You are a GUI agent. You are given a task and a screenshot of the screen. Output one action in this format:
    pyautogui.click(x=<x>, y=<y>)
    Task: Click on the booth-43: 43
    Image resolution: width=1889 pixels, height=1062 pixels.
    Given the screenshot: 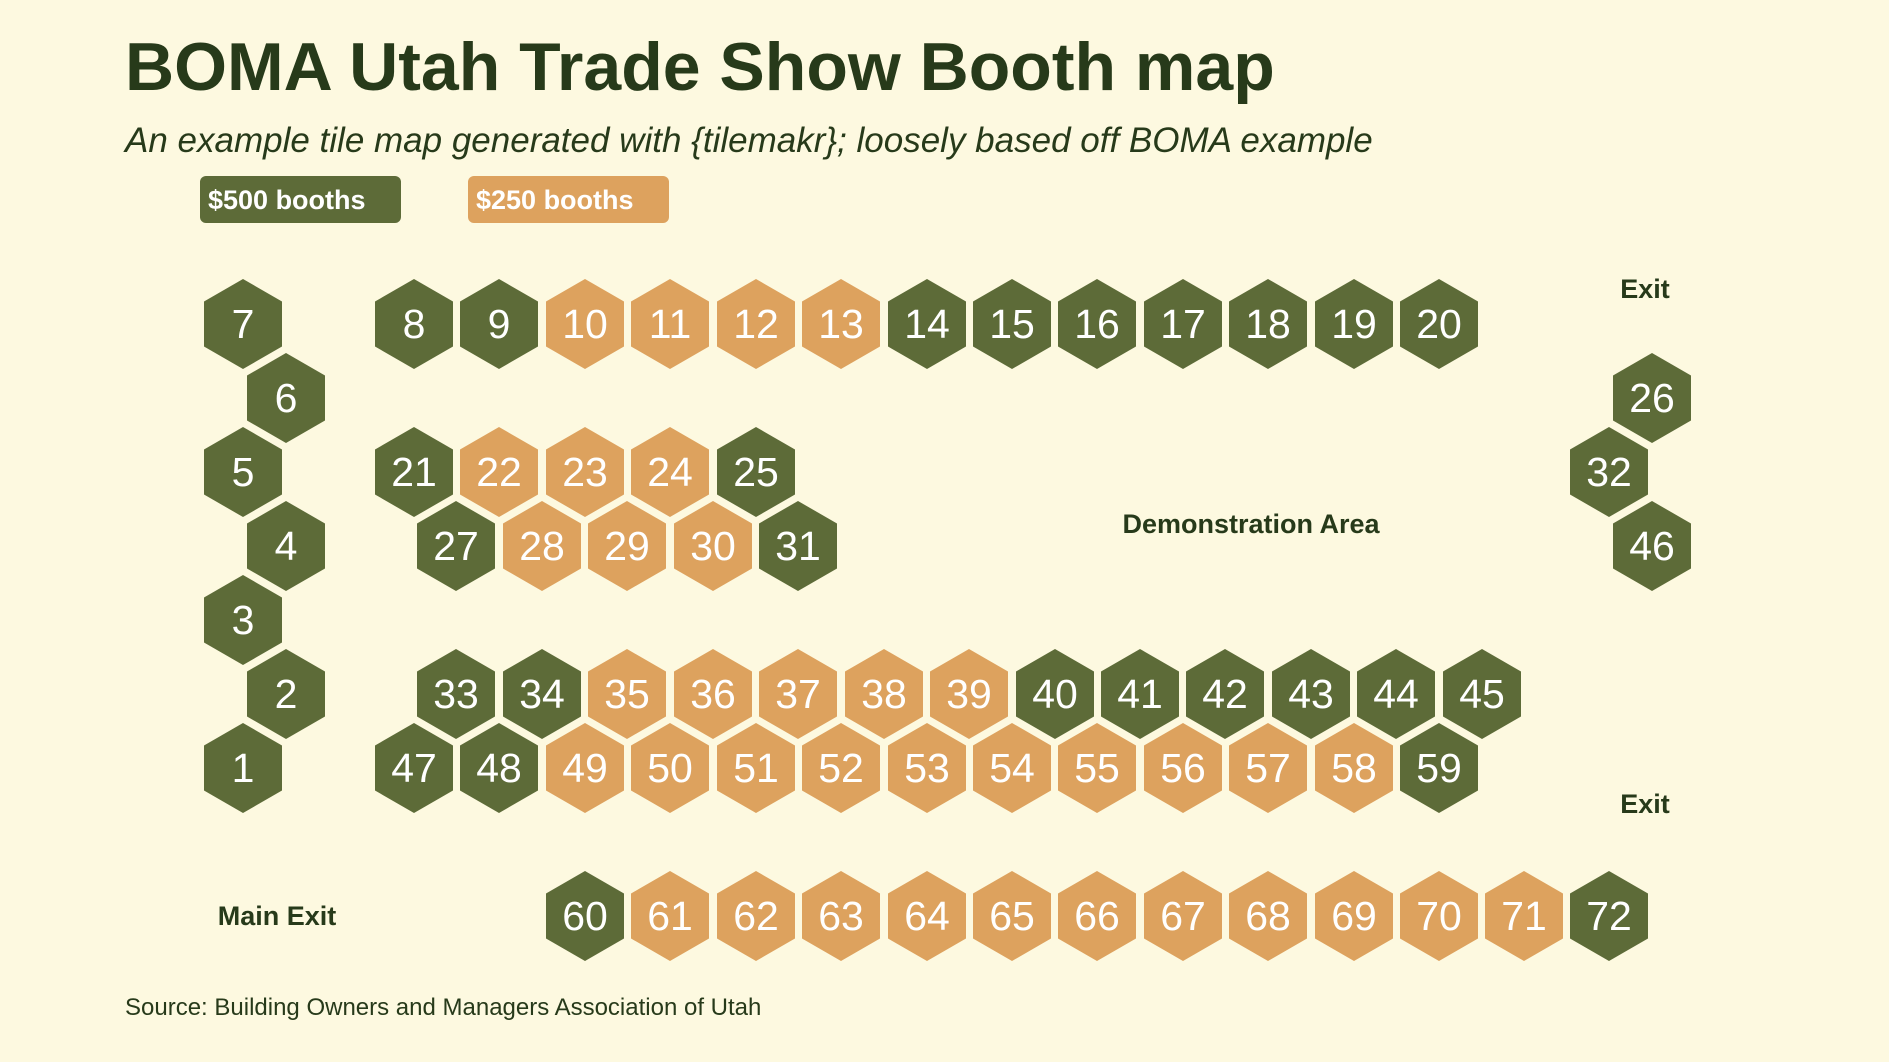 What is the action you would take?
    pyautogui.click(x=1311, y=694)
    